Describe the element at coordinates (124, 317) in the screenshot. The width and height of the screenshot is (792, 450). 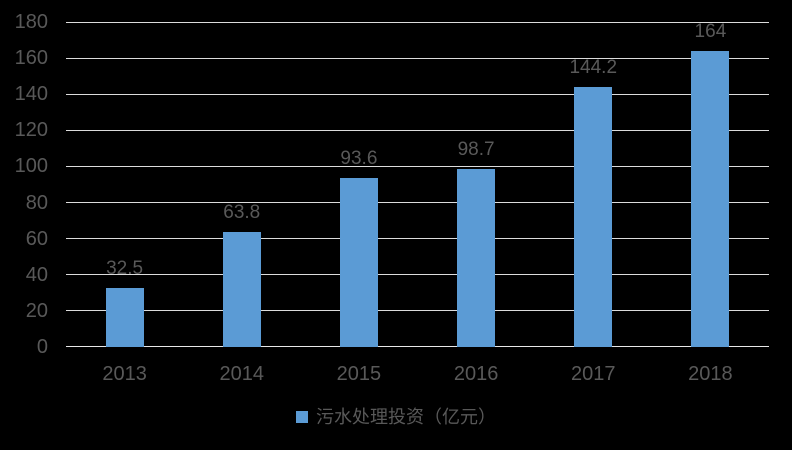
I see `bar-2013` at that location.